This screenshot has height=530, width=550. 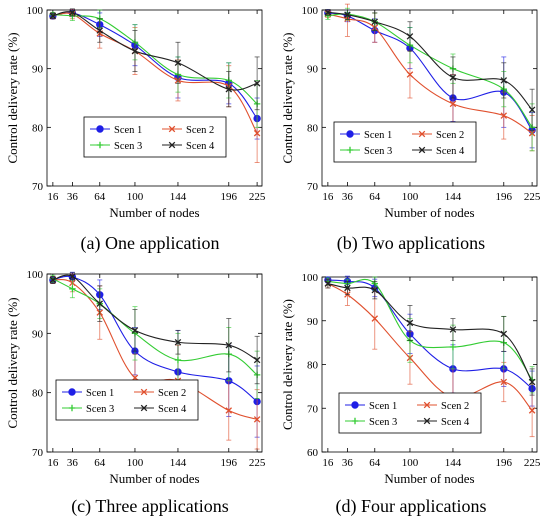 I want to click on legend-label: Scen 3, so click(x=378, y=151).